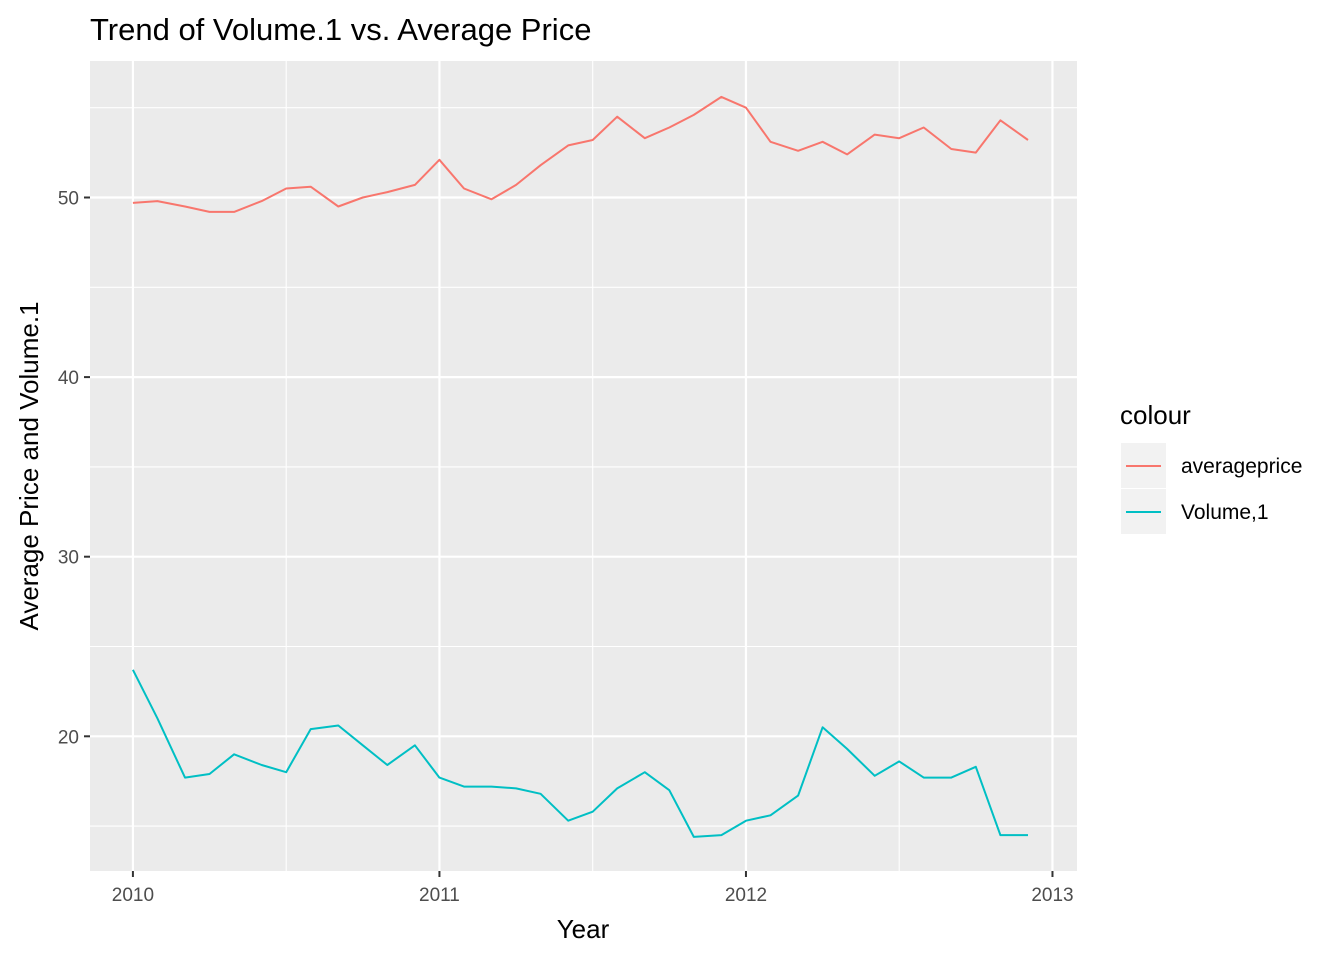  What do you see at coordinates (68, 198) in the screenshot?
I see `y-tick-label: 50` at bounding box center [68, 198].